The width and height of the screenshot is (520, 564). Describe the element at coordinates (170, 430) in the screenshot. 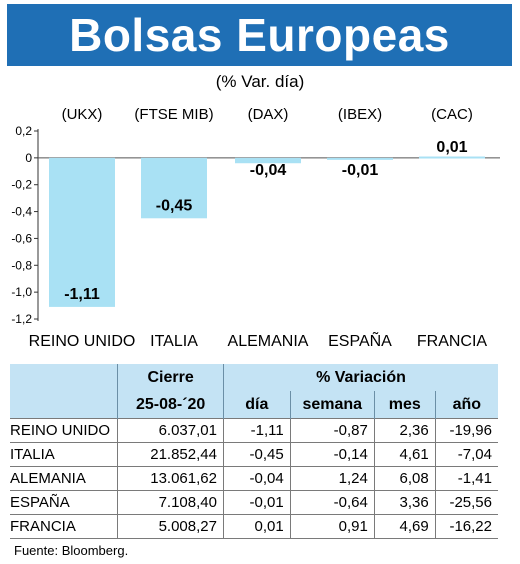

I see `row-cierre: 6.037,01` at that location.